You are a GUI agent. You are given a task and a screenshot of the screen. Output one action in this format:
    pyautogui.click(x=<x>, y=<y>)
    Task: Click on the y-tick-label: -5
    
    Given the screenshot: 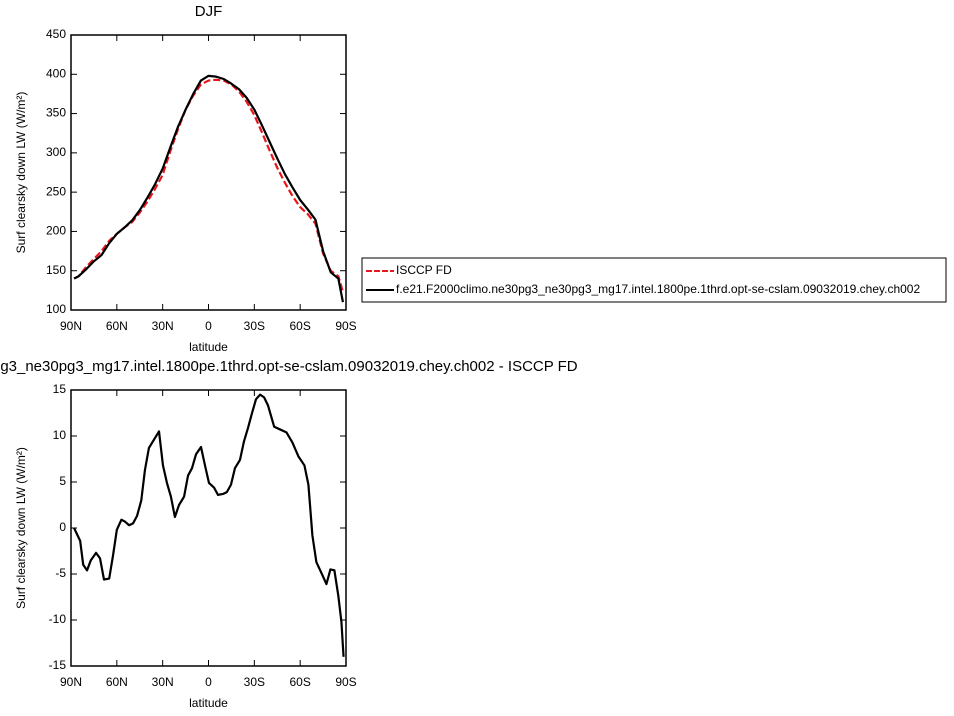 What is the action you would take?
    pyautogui.click(x=60, y=573)
    